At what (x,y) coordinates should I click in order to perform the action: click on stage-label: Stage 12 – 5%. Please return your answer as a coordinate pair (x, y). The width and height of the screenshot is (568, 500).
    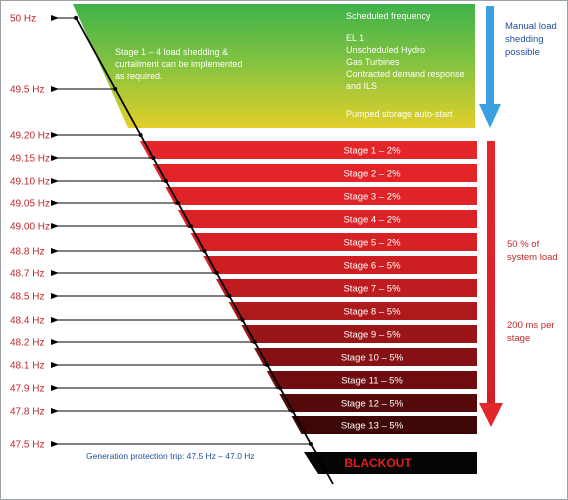
    Looking at the image, I should click on (372, 404).